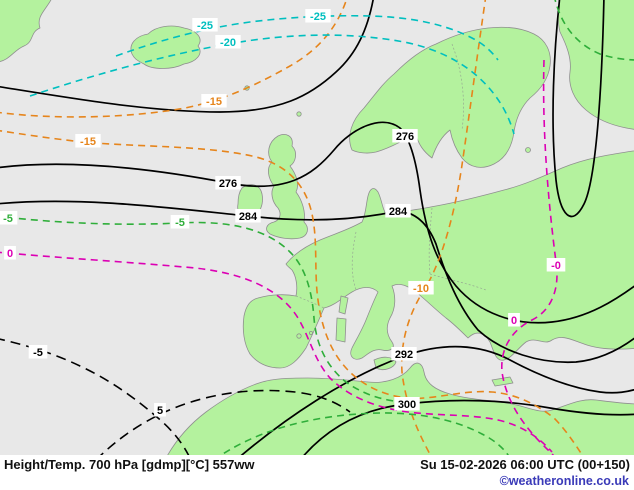  Describe the element at coordinates (595, 65) in the screenshot. I see `land-finland-baltics` at that location.